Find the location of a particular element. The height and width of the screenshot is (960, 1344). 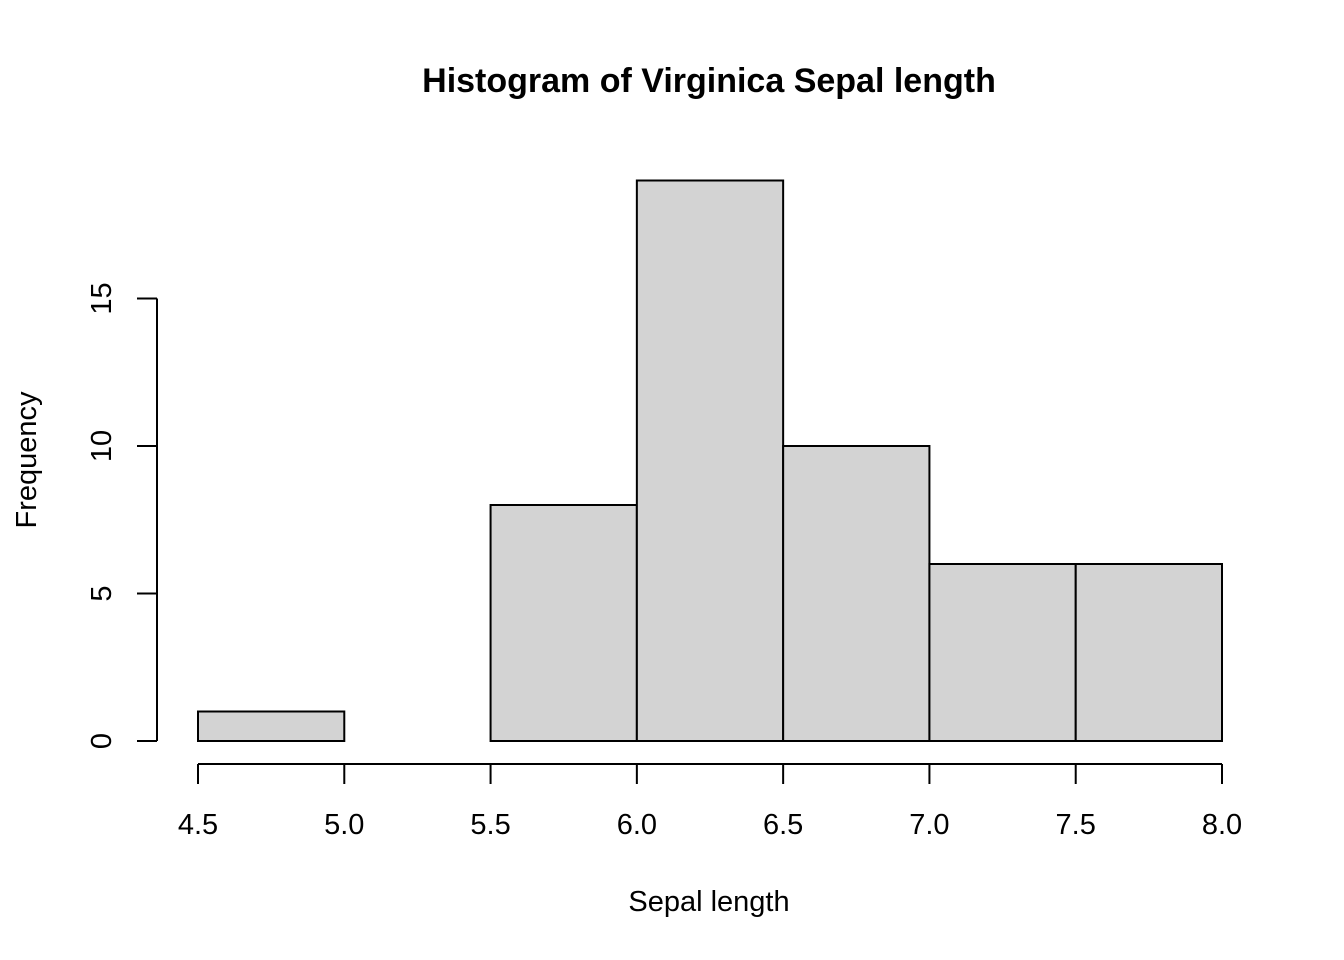

y-tick-label: 0 is located at coordinates (102, 741).